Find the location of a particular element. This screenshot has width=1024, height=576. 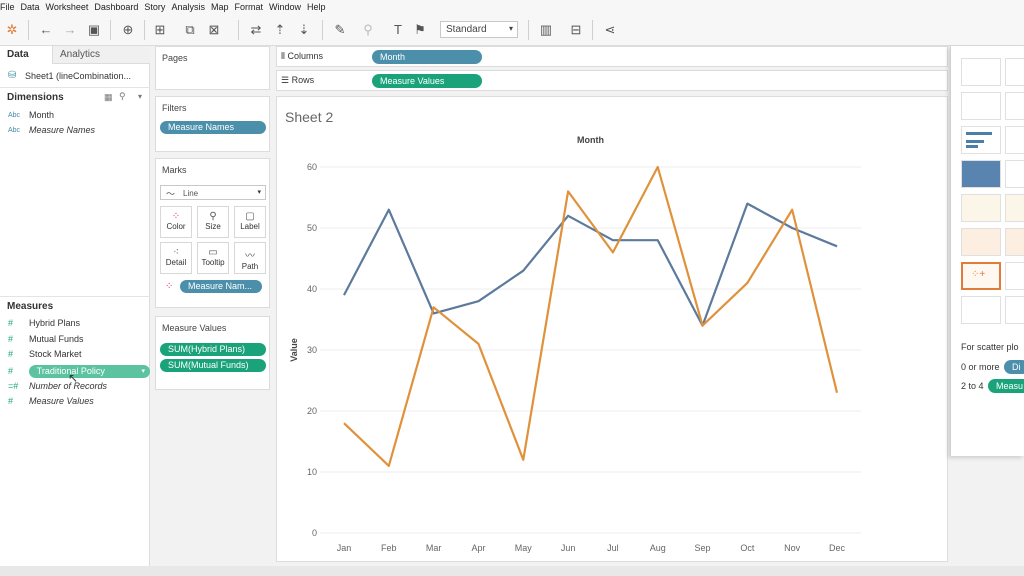

bar-icon is located at coordinates (972, 146).